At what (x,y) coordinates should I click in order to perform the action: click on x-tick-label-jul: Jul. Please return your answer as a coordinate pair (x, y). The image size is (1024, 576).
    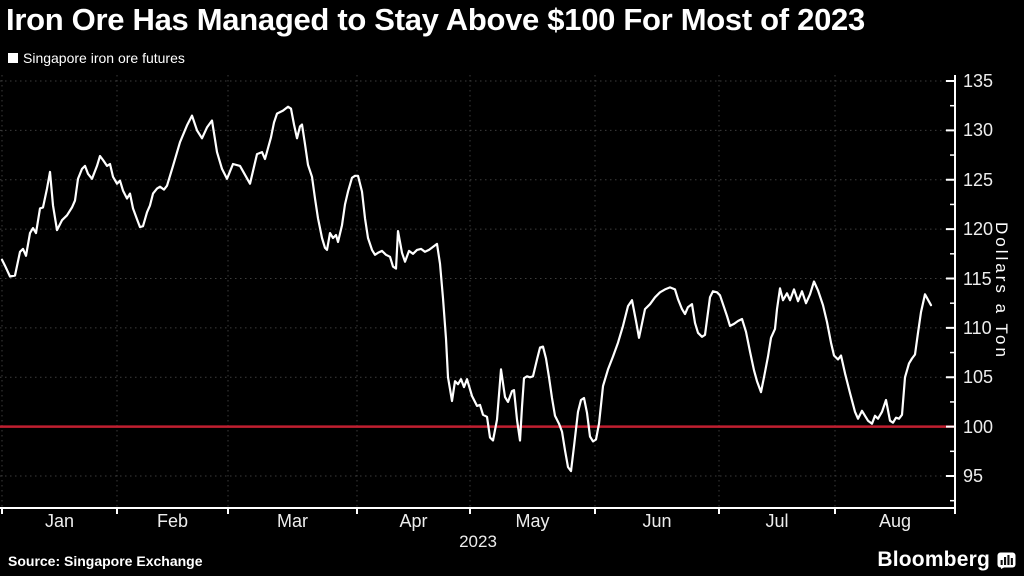
    Looking at the image, I should click on (777, 521).